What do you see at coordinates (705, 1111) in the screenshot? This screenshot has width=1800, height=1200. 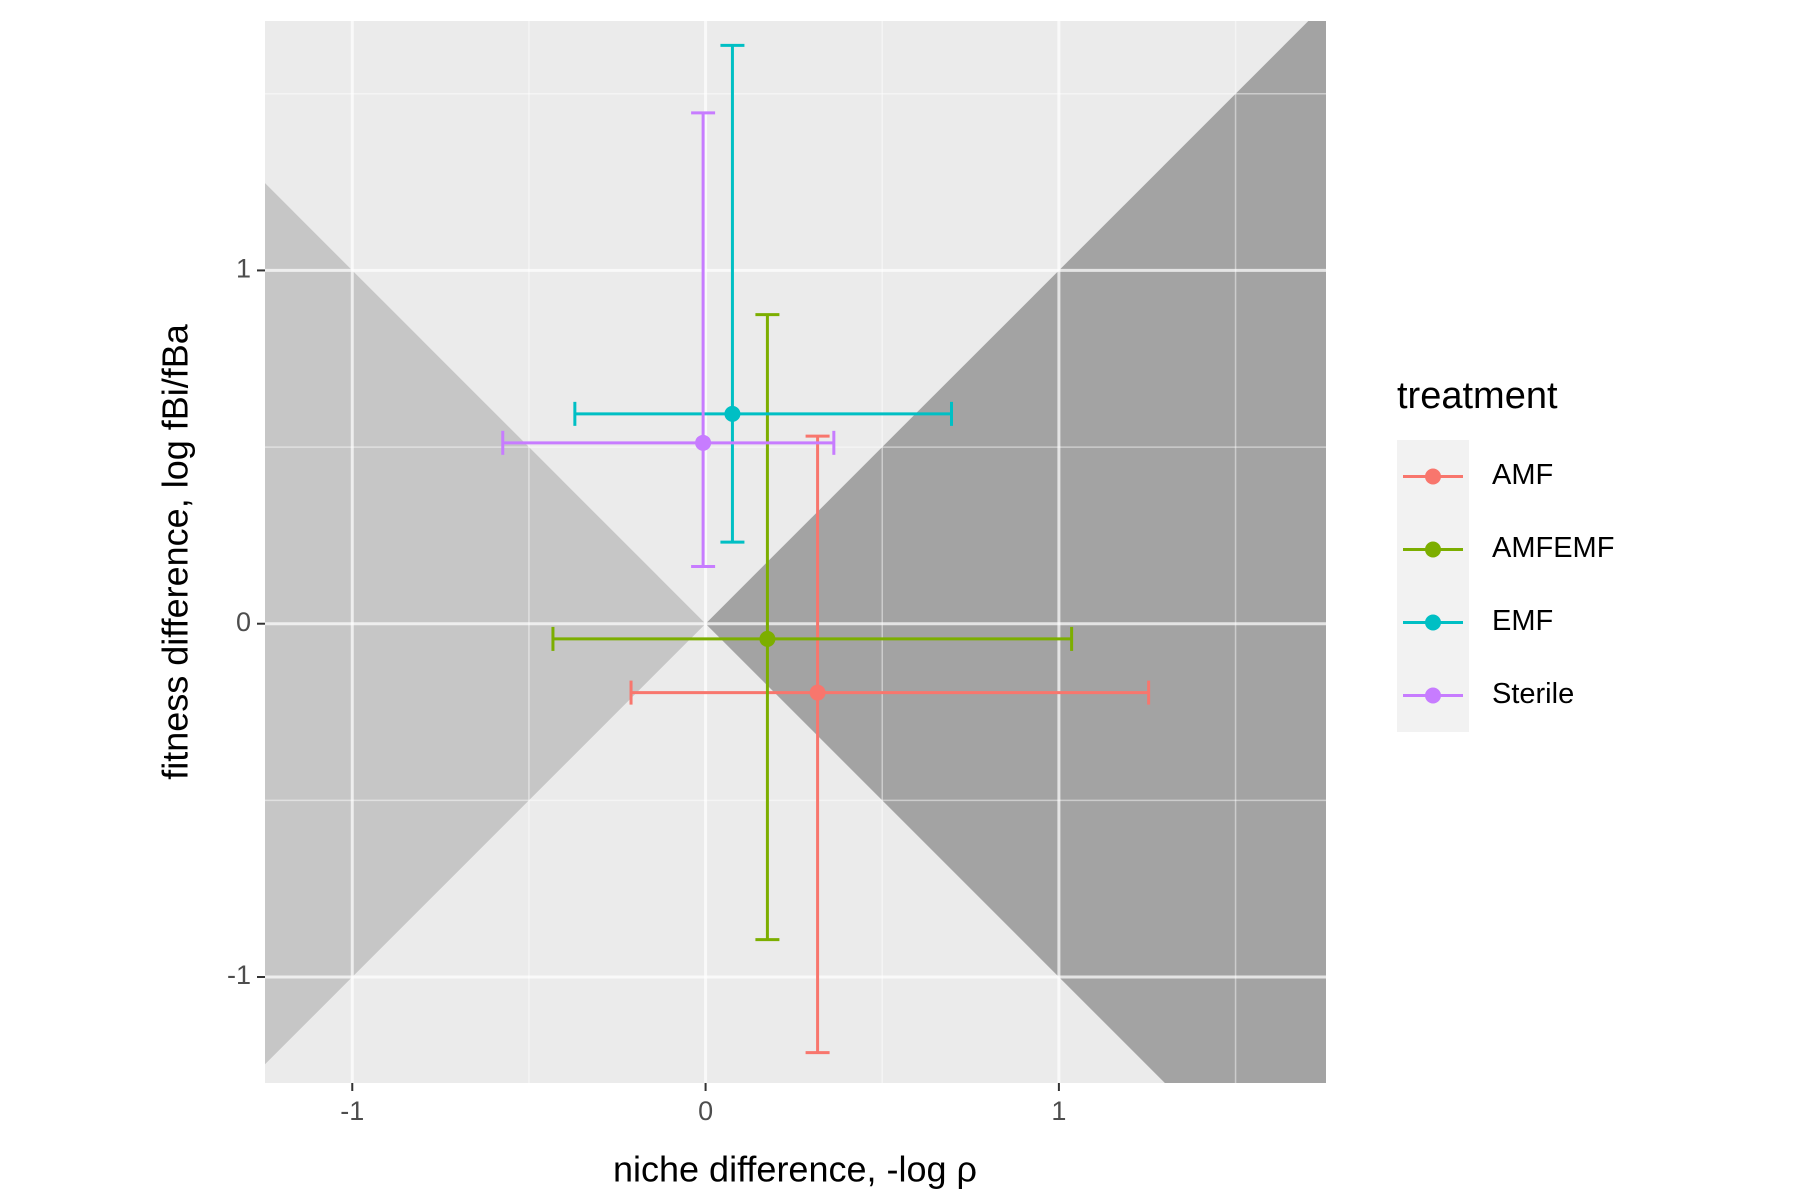 I see `x-tick-label: 0` at bounding box center [705, 1111].